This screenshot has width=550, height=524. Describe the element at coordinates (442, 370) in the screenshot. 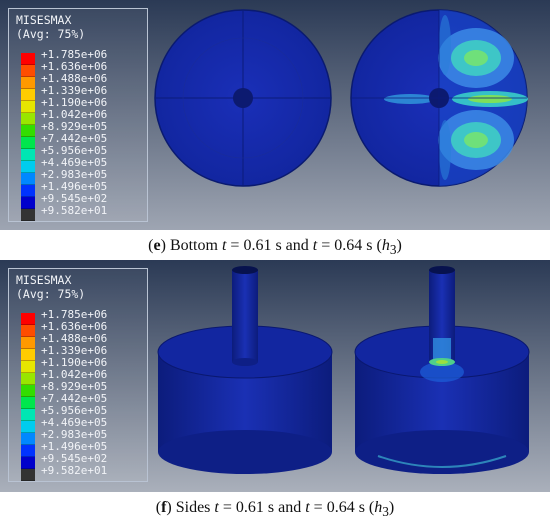

I see `model-t064` at that location.